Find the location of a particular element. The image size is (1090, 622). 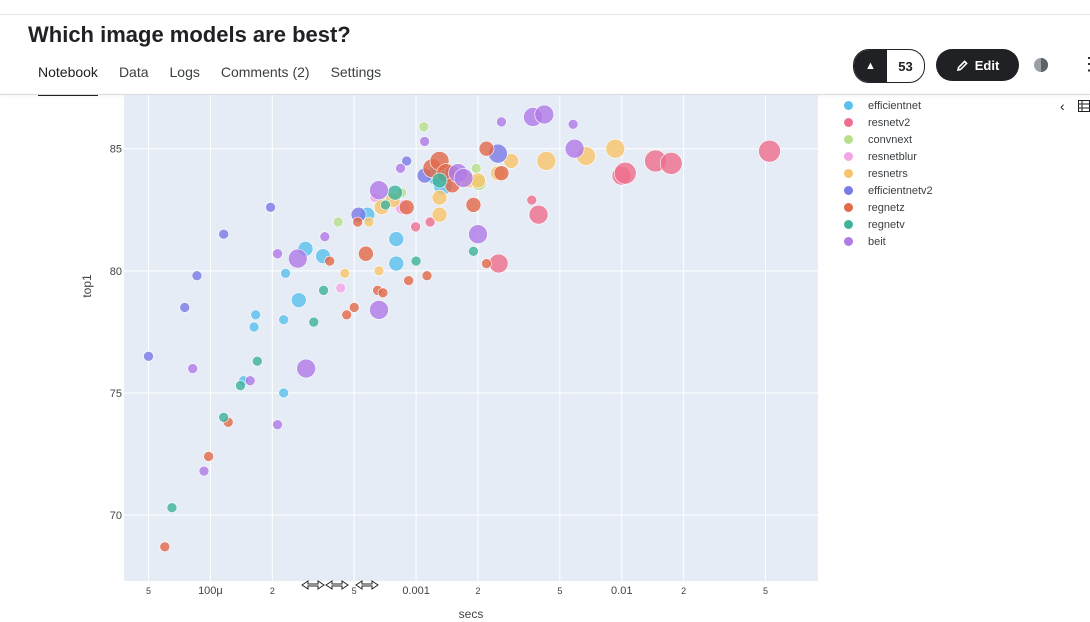

table-icon is located at coordinates (1084, 106).